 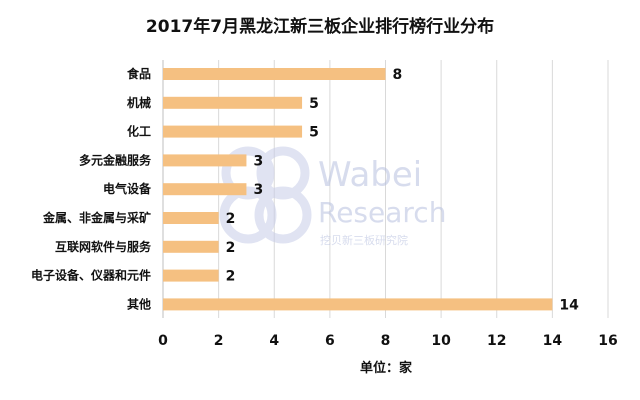 What do you see at coordinates (382, 212) in the screenshot?
I see `watermark-sub: Research` at bounding box center [382, 212].